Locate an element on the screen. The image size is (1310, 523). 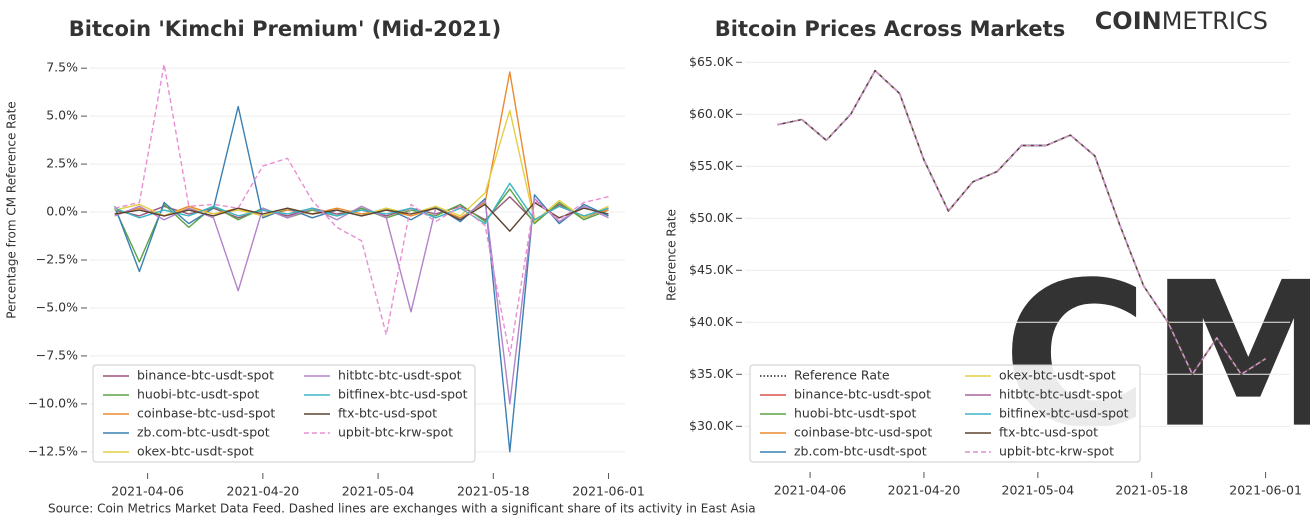
logo-bold: COIN is located at coordinates (1128, 21).